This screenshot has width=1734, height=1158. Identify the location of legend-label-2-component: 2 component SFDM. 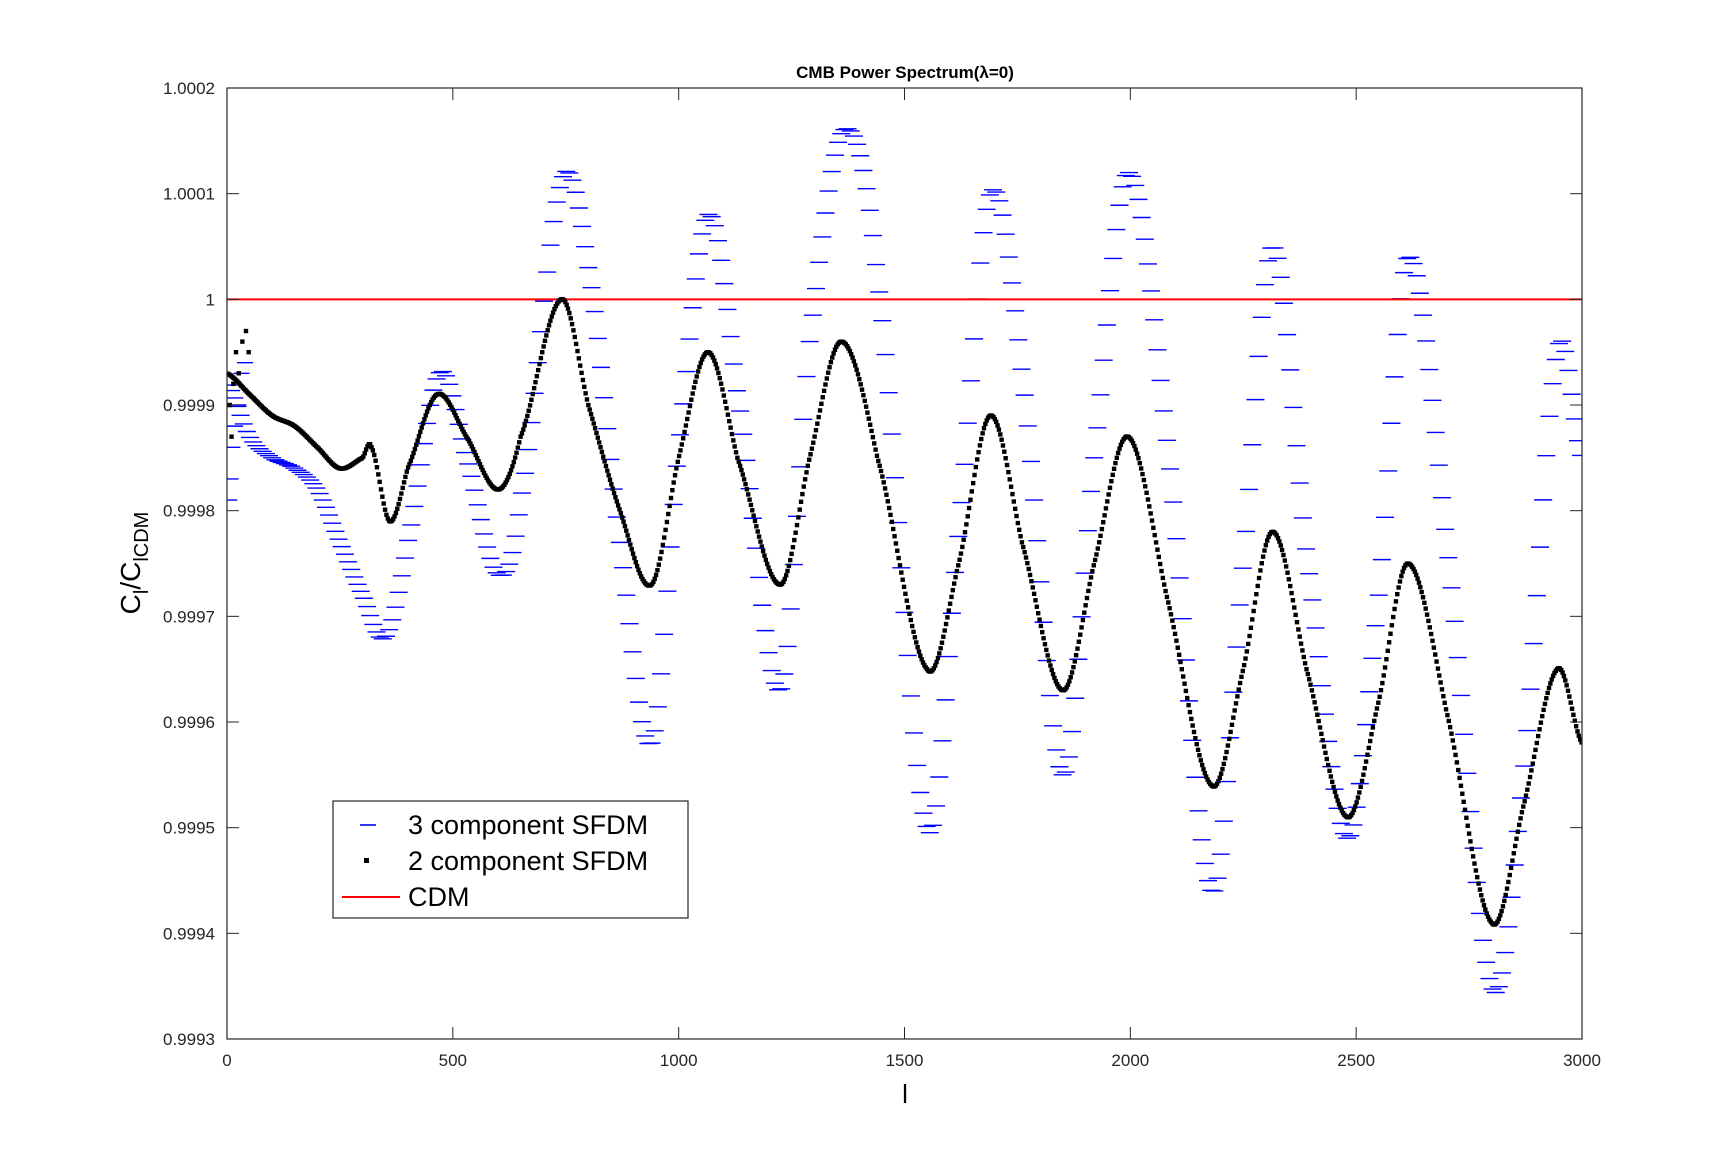
(528, 861).